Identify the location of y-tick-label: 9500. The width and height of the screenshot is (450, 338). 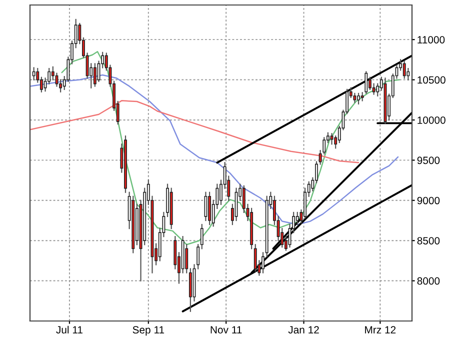
(428, 160).